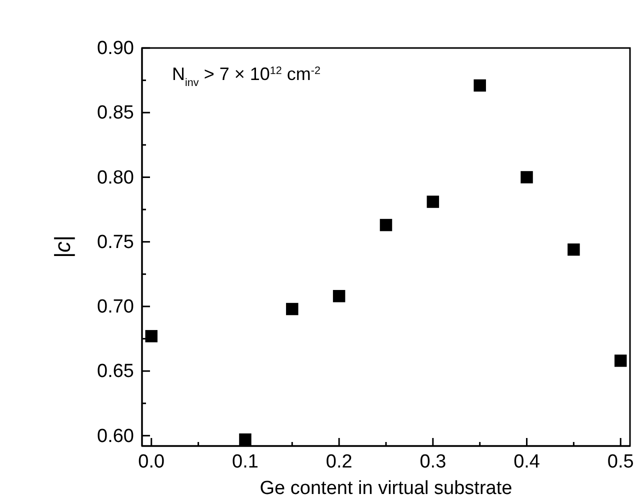 This screenshot has width=641, height=501. Describe the element at coordinates (386, 488) in the screenshot. I see `x-axis-title: Ge content in virtual substrate` at that location.